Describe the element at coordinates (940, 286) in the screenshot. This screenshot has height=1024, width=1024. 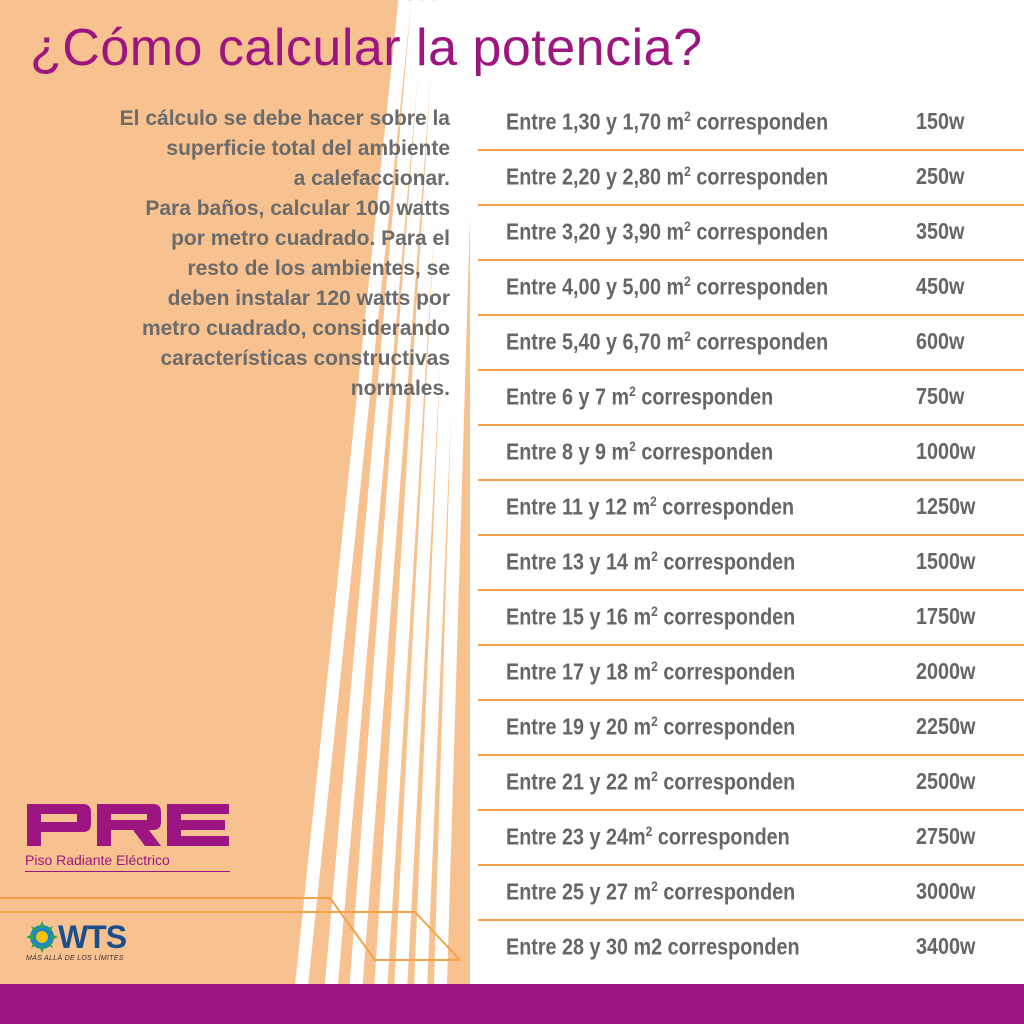
I see `row-watts: 450w` at that location.